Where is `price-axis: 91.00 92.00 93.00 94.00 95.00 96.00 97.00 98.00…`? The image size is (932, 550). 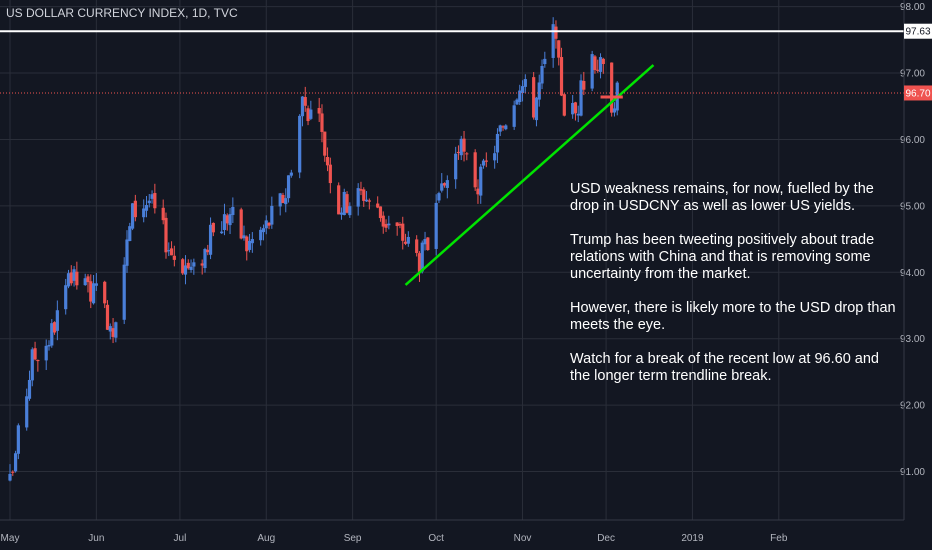
price-axis: 91.00 92.00 93.00 94.00 95.00 96.00 97.00 98.00… is located at coordinates (916, 260).